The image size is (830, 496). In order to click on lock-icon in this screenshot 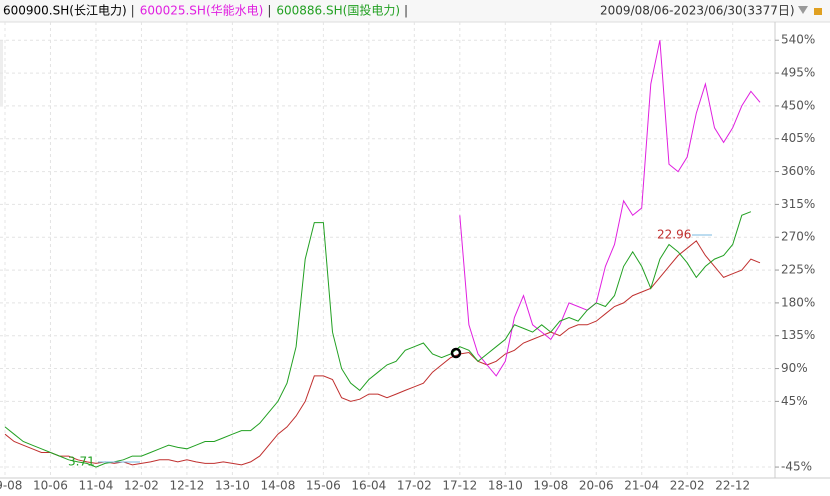, I will do `click(818, 11)`.